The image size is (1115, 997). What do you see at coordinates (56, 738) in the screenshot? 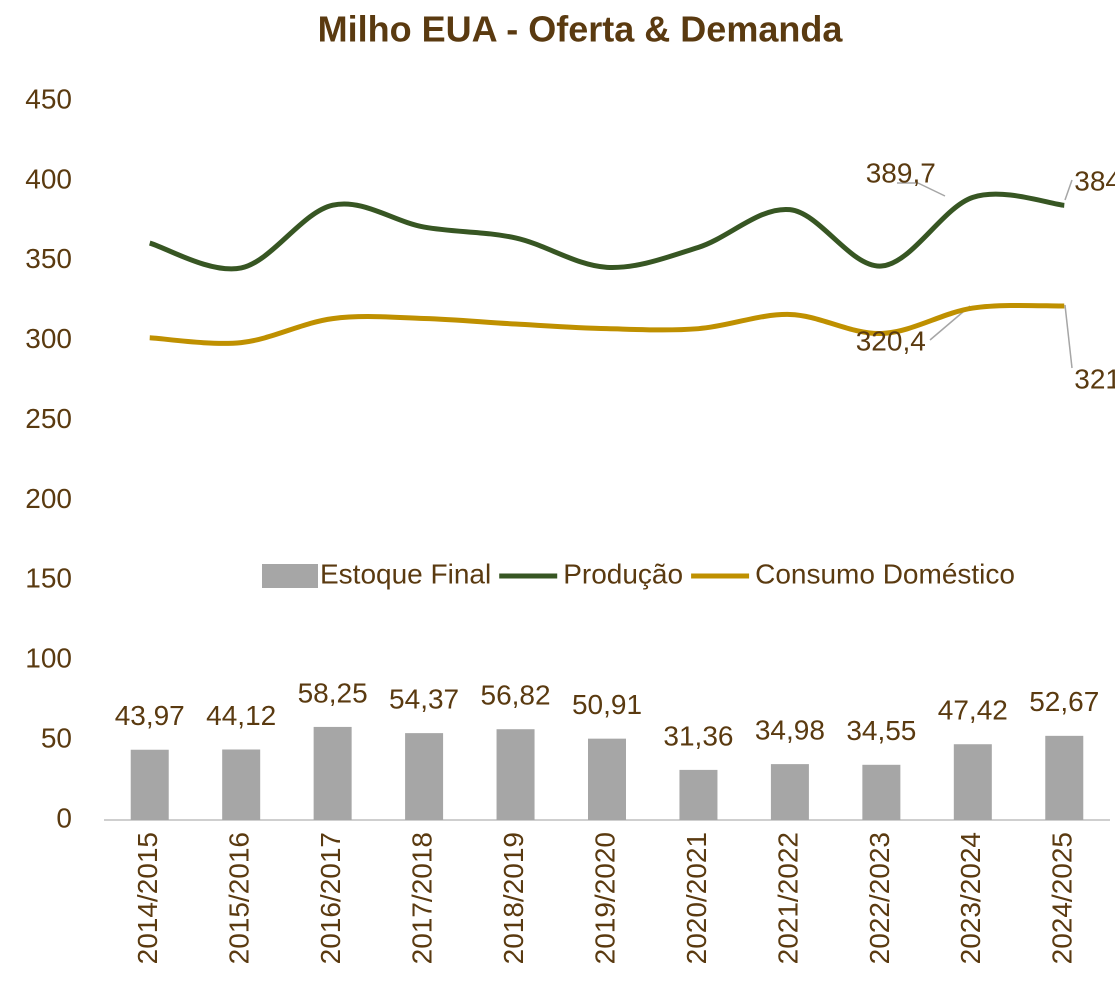
I see `y-tick-label: 50` at bounding box center [56, 738].